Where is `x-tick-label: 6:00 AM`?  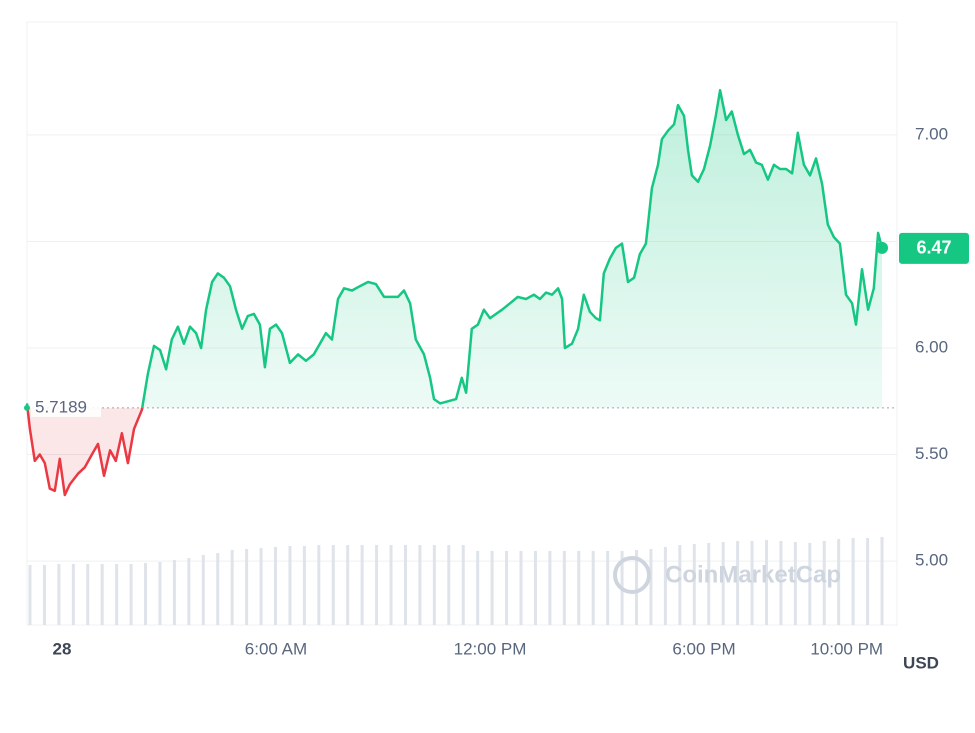
x-tick-label: 6:00 AM is located at coordinates (276, 648).